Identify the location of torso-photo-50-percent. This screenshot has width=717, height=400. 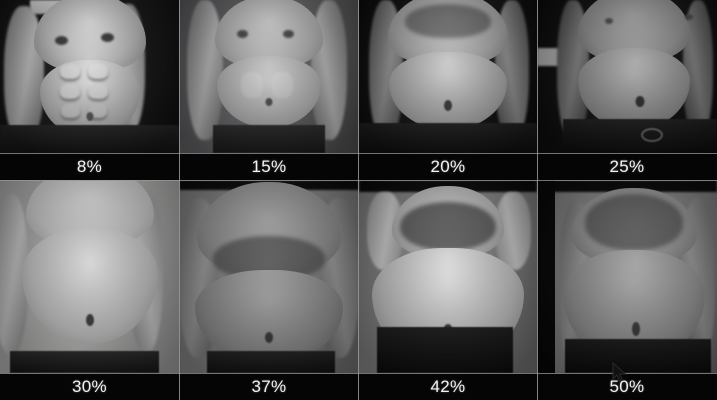
(627, 276).